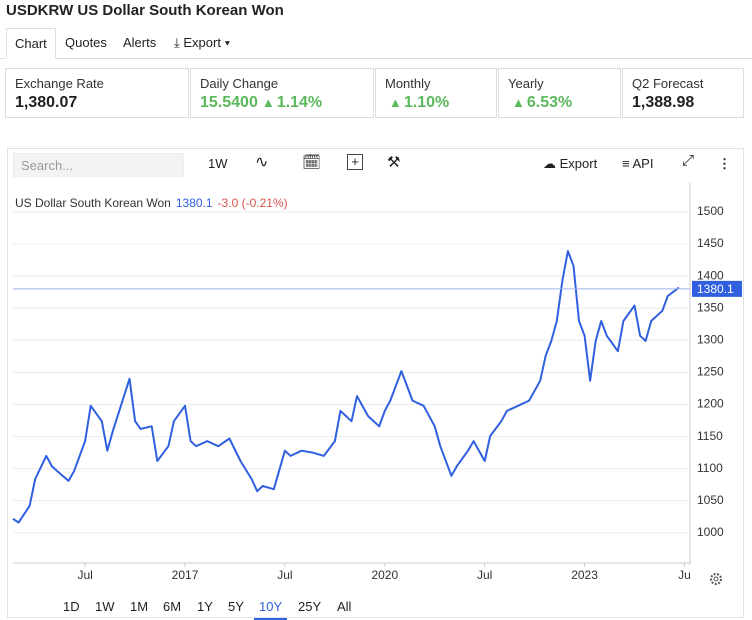  What do you see at coordinates (59, 83) in the screenshot?
I see `stat-label: Exchange Rate` at bounding box center [59, 83].